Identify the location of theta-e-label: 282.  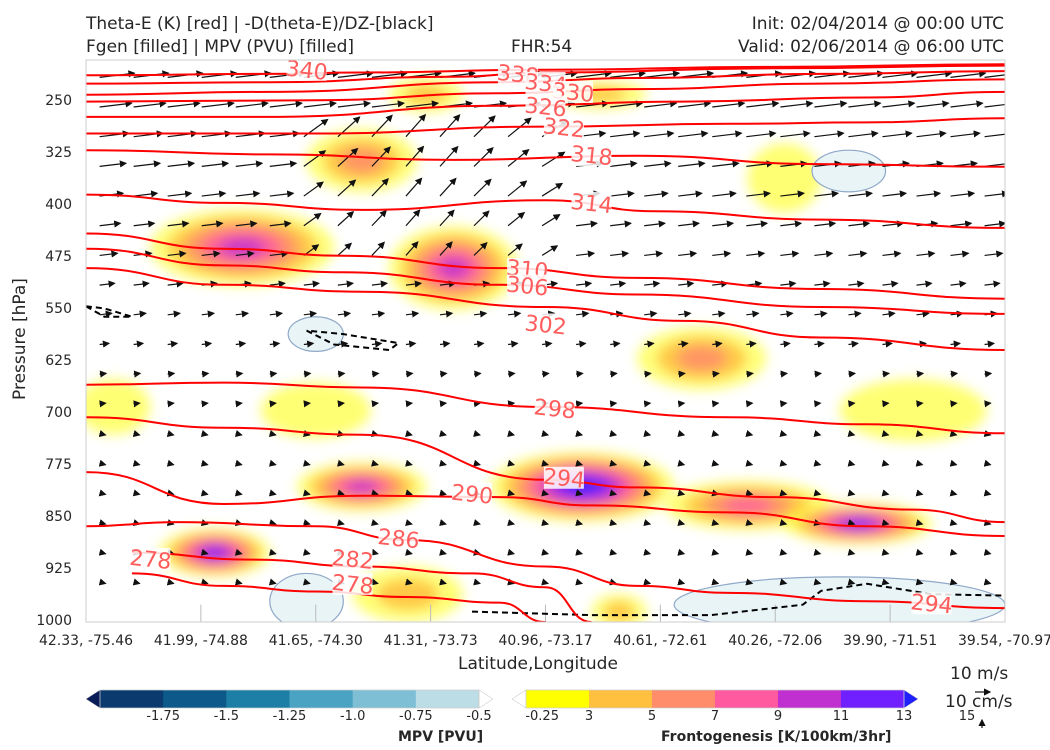
(352, 560).